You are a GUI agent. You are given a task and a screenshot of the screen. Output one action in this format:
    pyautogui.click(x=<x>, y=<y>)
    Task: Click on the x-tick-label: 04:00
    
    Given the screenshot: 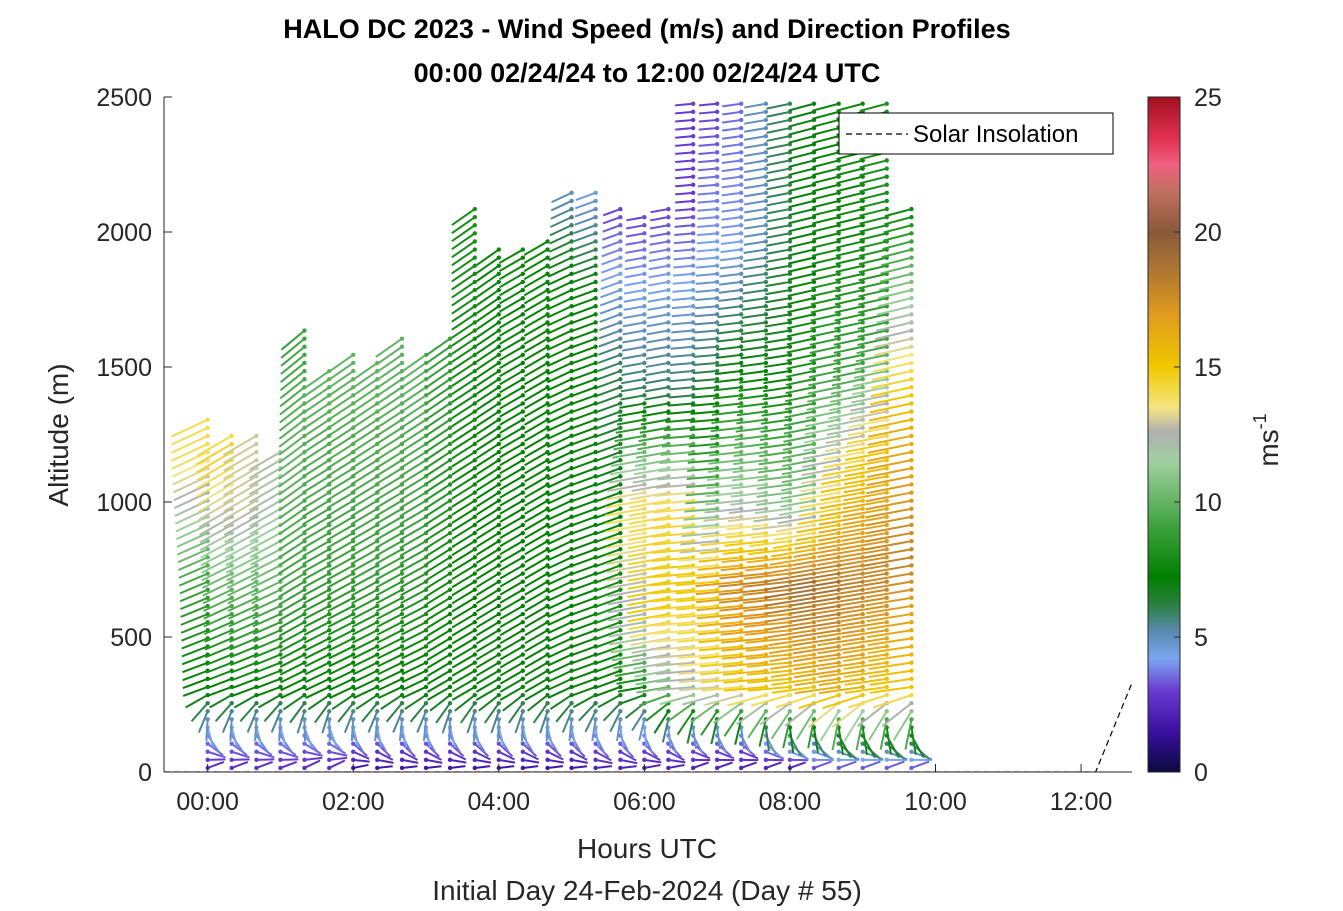 What is the action you would take?
    pyautogui.click(x=499, y=802)
    